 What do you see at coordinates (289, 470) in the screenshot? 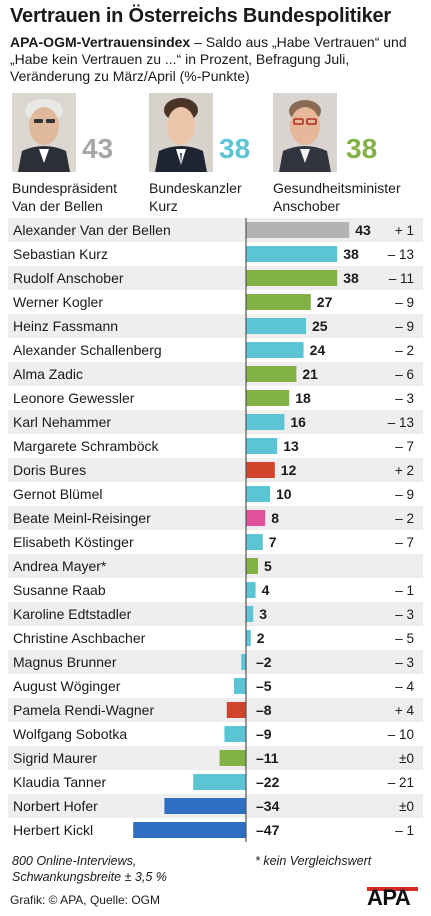
I see `value-label: 12` at bounding box center [289, 470].